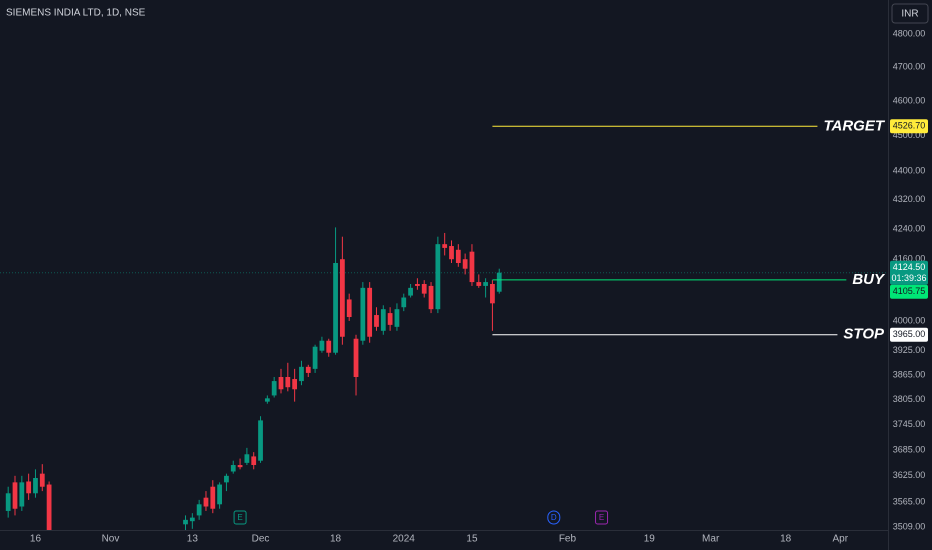  Describe the element at coordinates (909, 33) in the screenshot. I see `y-tick-label: 4800.00` at that location.